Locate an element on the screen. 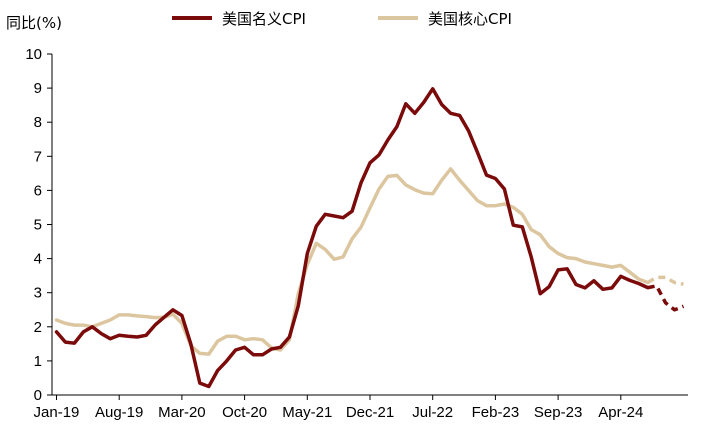  y-tick-label: 2 is located at coordinates (38, 327).